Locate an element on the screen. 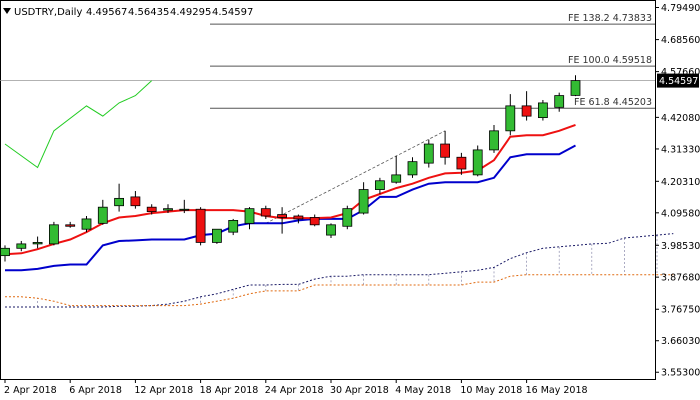 The width and height of the screenshot is (700, 400). fib-level-label: FE 61.8 4.45203 is located at coordinates (613, 102).